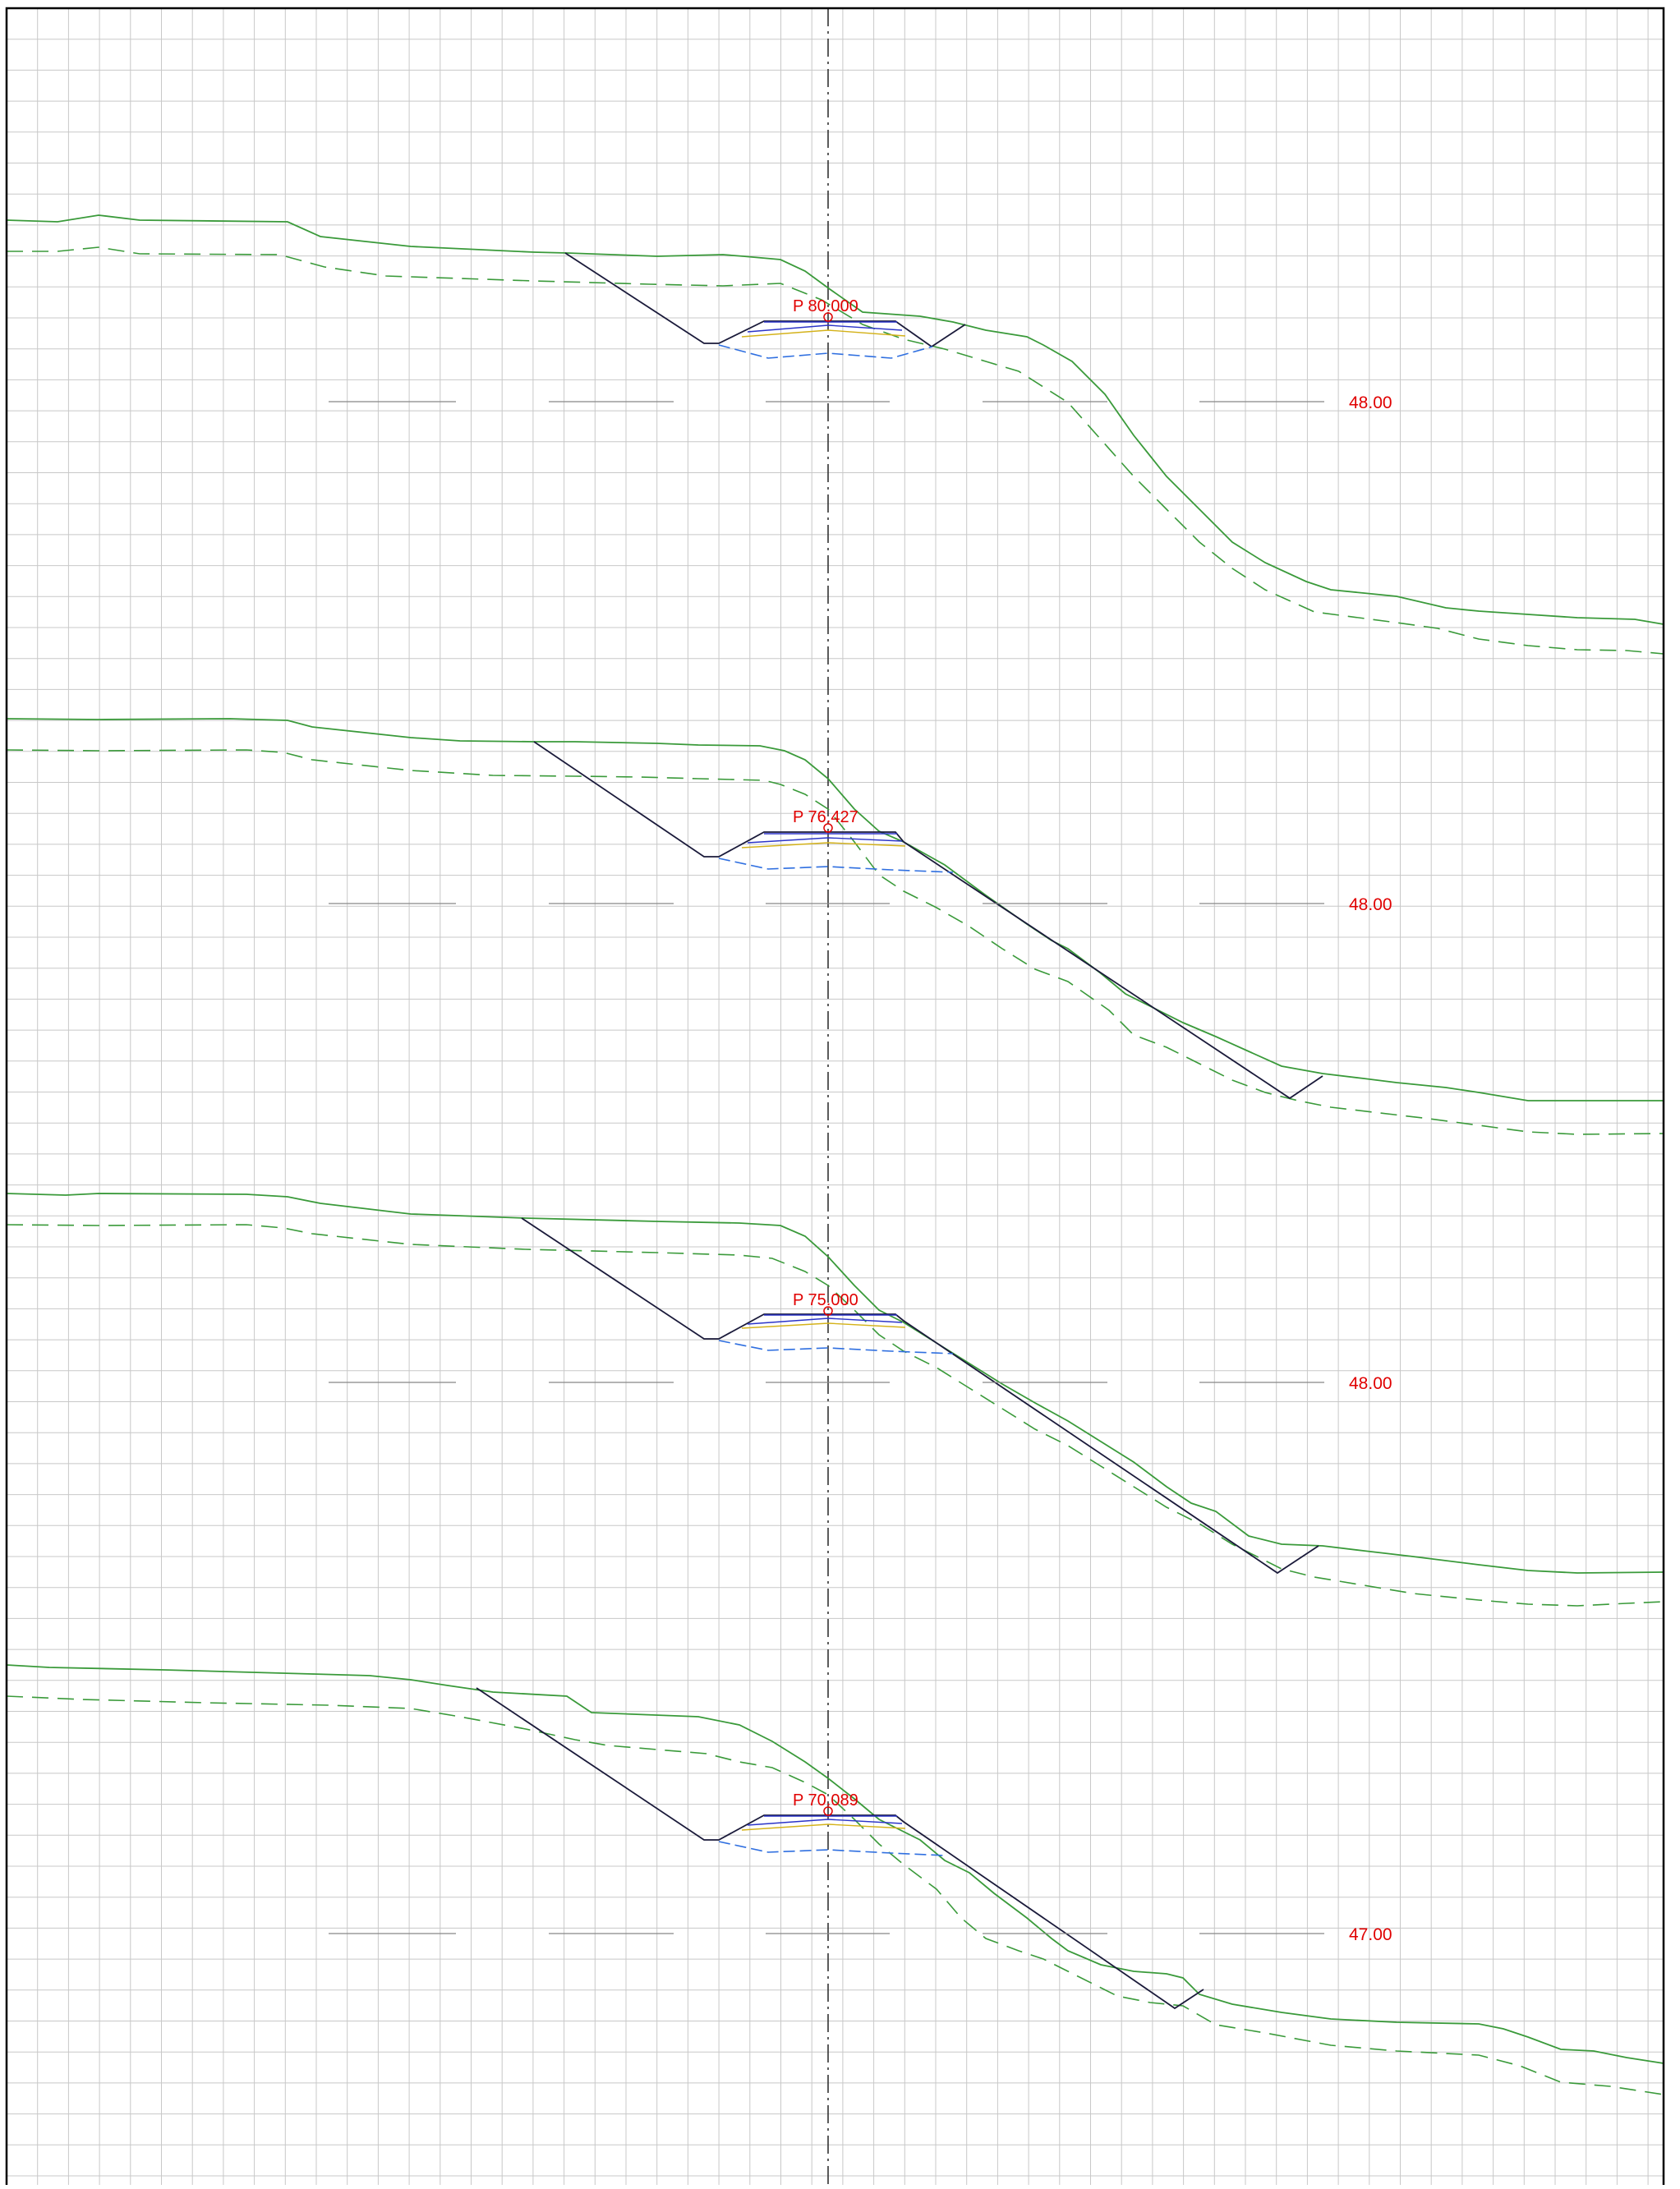  What do you see at coordinates (1370, 1934) in the screenshot?
I see `datum-elevation-label: 47.00` at bounding box center [1370, 1934].